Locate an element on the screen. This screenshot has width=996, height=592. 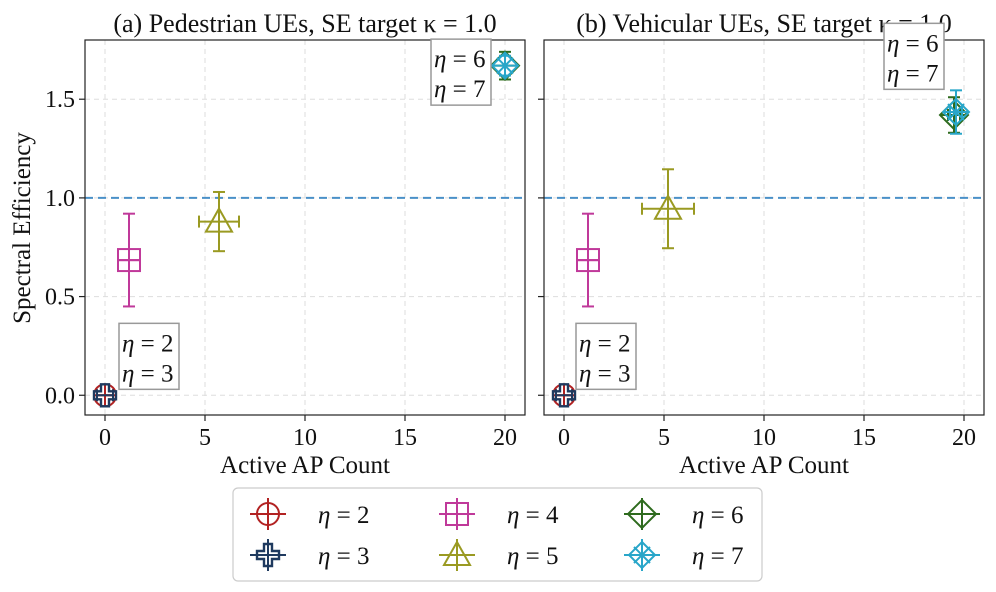
legend-label: η = 2 is located at coordinates (344, 515).